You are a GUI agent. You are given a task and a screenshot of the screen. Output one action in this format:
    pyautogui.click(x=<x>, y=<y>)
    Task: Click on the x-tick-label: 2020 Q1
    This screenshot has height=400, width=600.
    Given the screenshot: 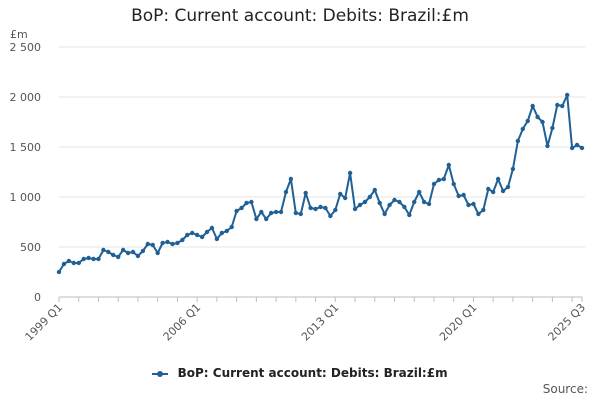 What is the action you would take?
    pyautogui.click(x=458, y=322)
    